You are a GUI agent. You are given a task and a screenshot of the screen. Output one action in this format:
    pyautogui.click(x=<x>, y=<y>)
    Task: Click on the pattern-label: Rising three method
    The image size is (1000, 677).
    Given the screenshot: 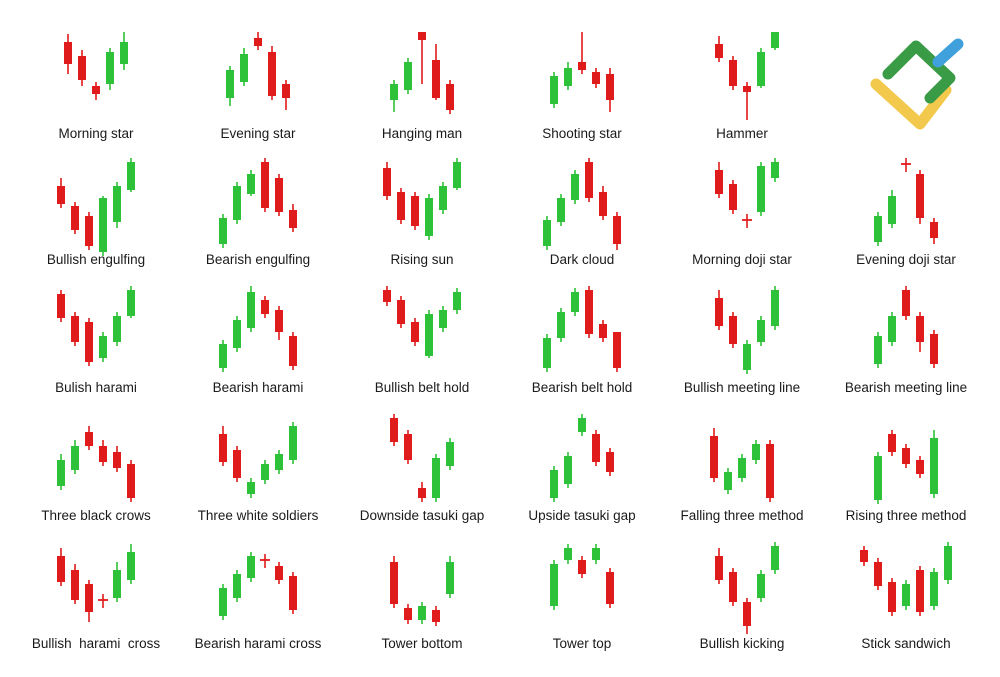 What is the action you would take?
    pyautogui.click(x=906, y=515)
    